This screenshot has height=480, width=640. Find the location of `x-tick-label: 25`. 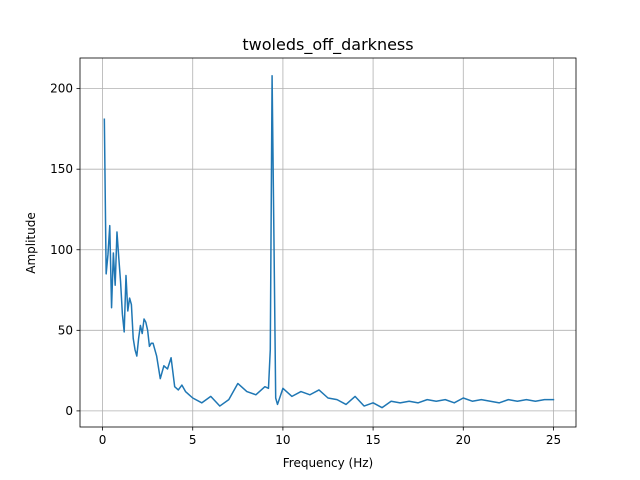

x-tick-label: 25 is located at coordinates (553, 440).